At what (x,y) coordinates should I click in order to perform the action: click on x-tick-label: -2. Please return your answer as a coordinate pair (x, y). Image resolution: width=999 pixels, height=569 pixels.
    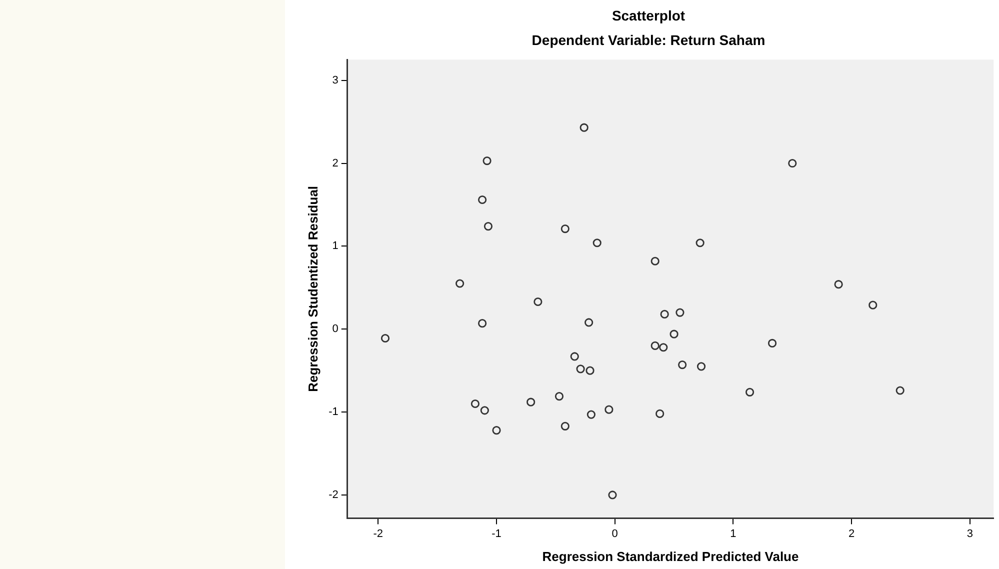
    Looking at the image, I should click on (378, 534).